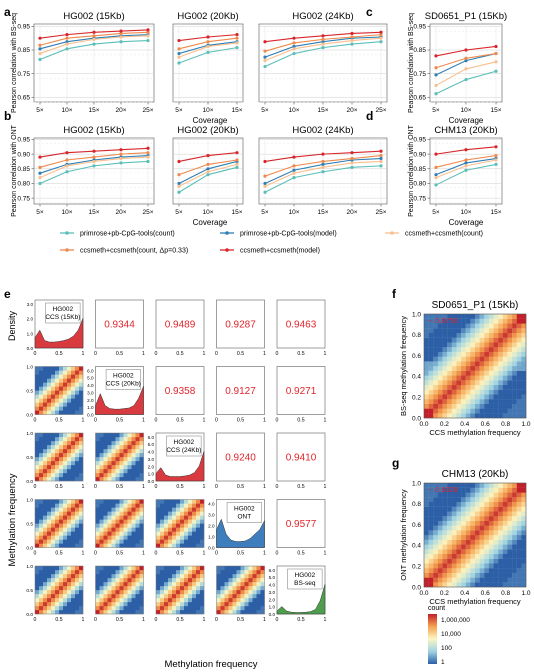 This screenshot has width=534, height=672. What do you see at coordinates (12, 519) in the screenshot?
I see `matrix-y-label: Methylation frequency` at bounding box center [12, 519].